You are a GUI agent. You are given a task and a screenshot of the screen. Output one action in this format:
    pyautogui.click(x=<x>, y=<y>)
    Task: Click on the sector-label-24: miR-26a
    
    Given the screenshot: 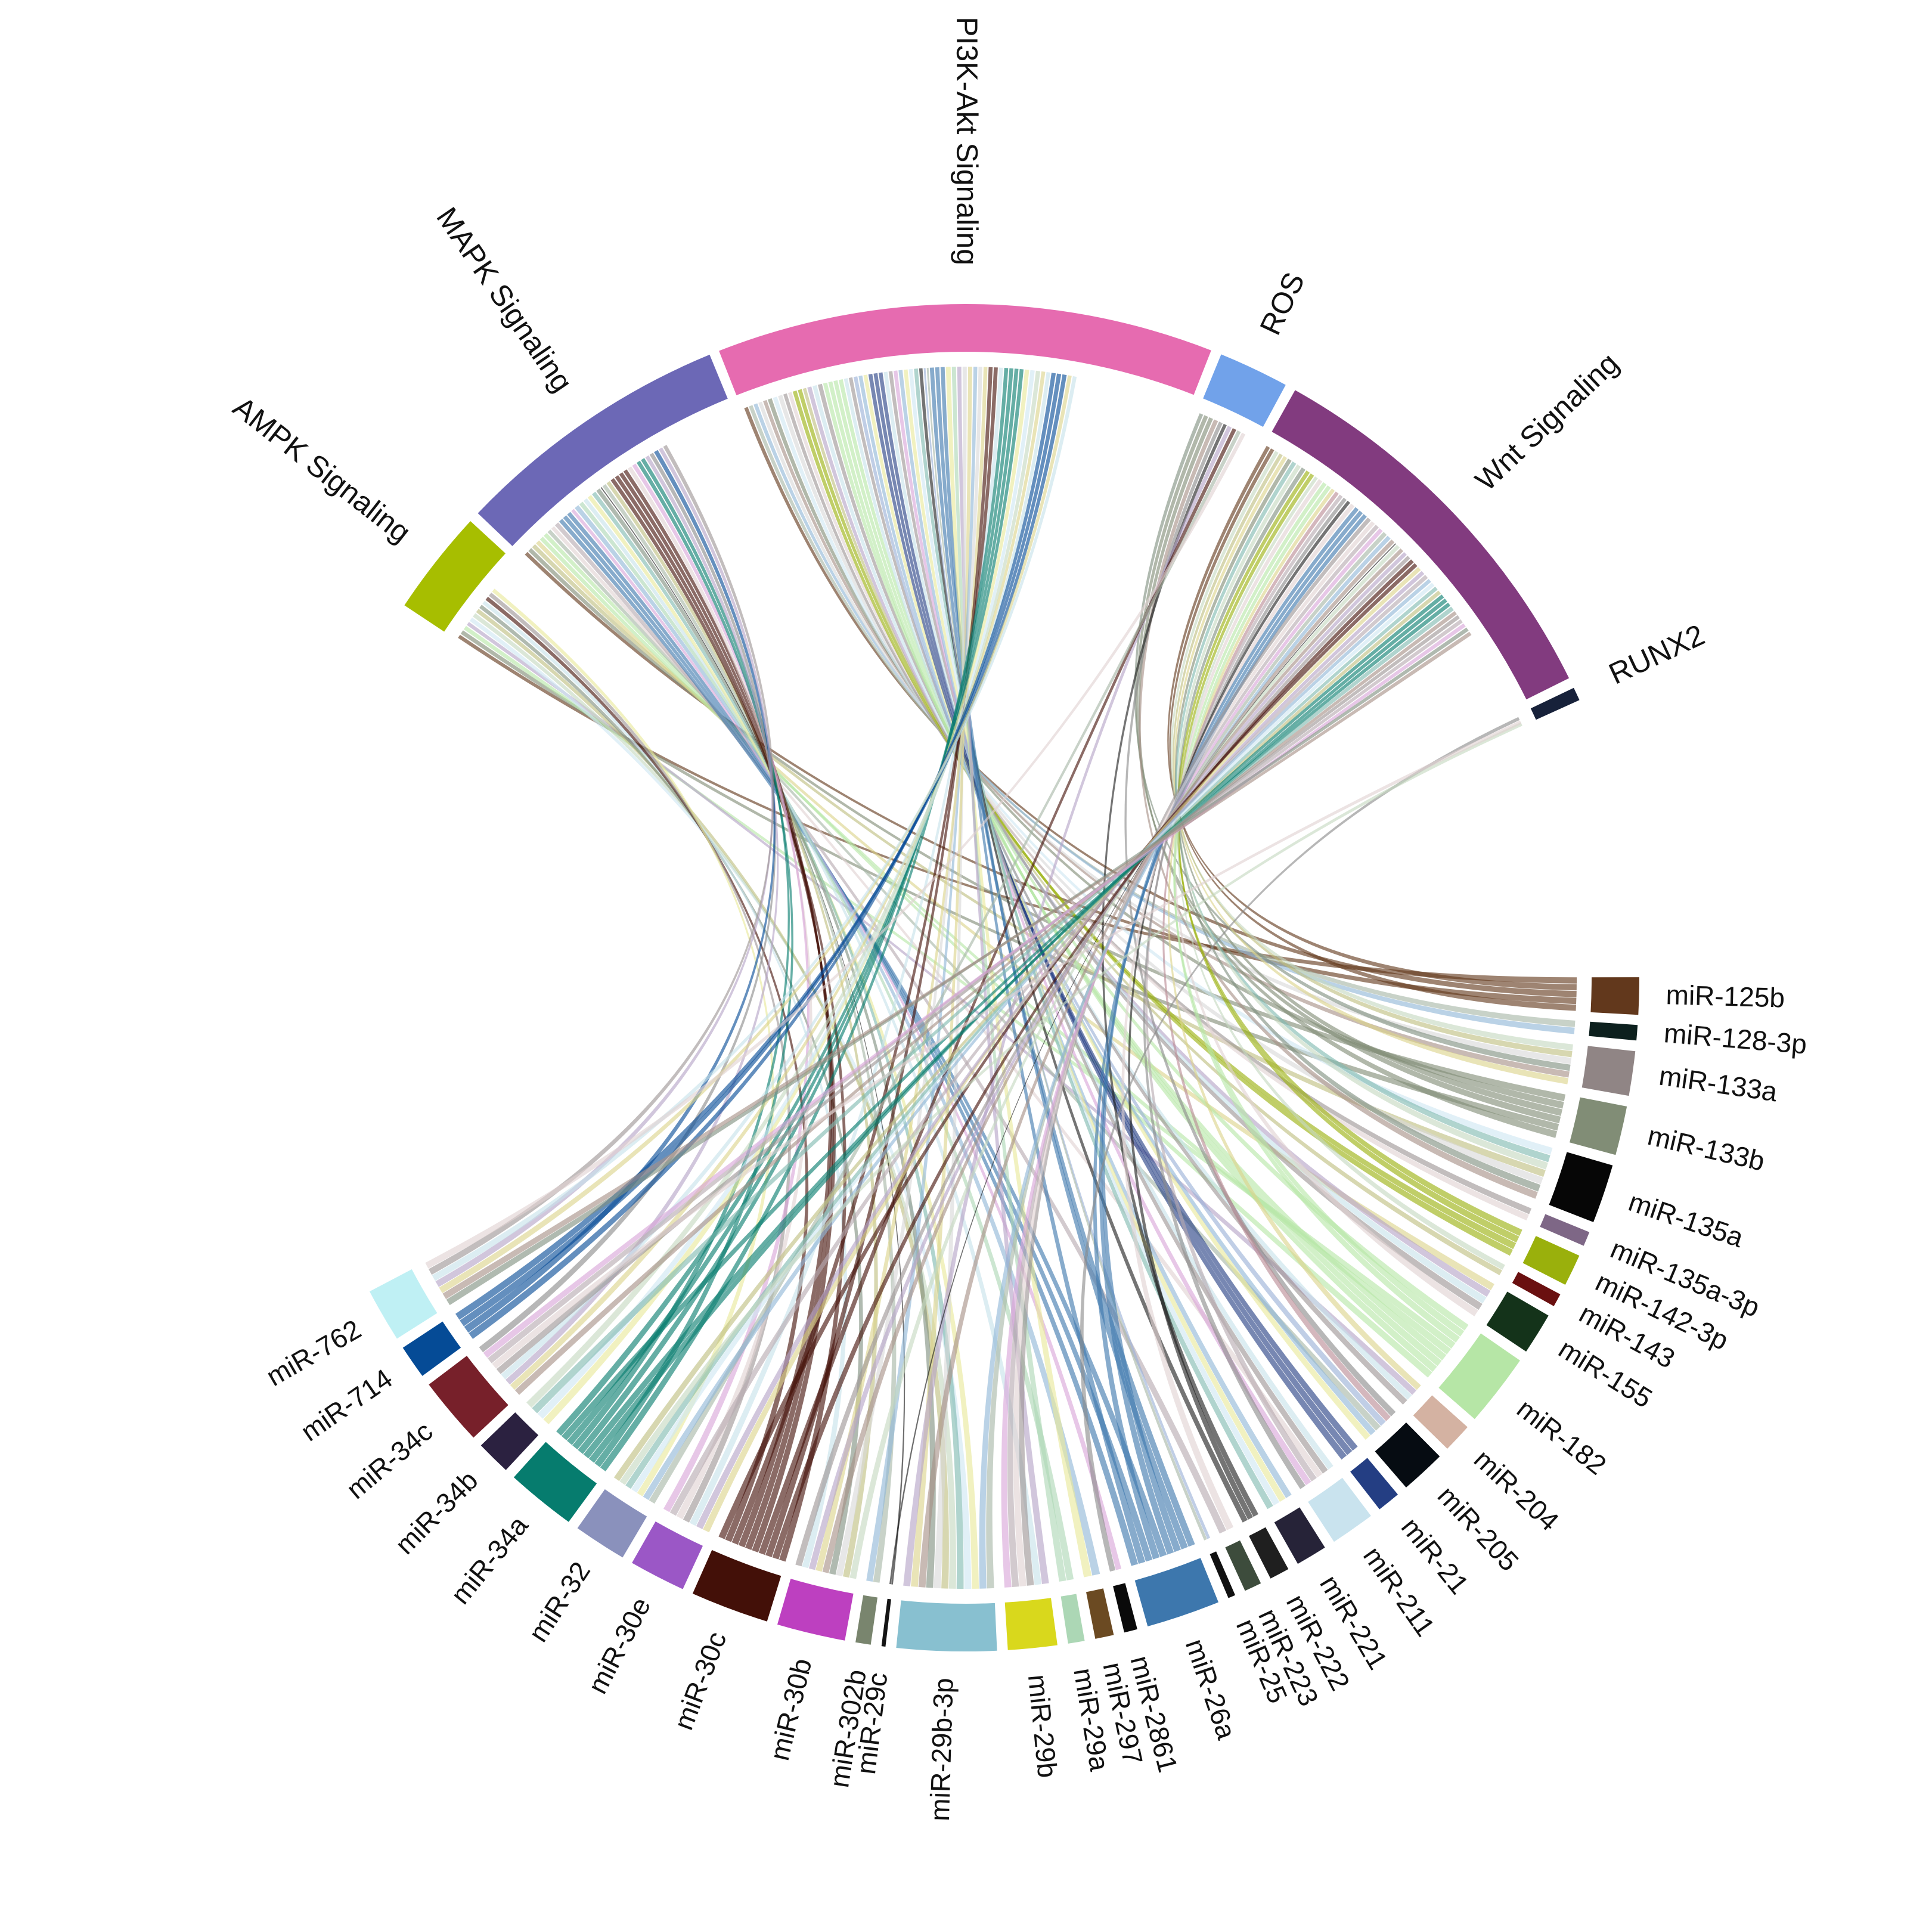 What is the action you would take?
    pyautogui.click(x=1211, y=1689)
    